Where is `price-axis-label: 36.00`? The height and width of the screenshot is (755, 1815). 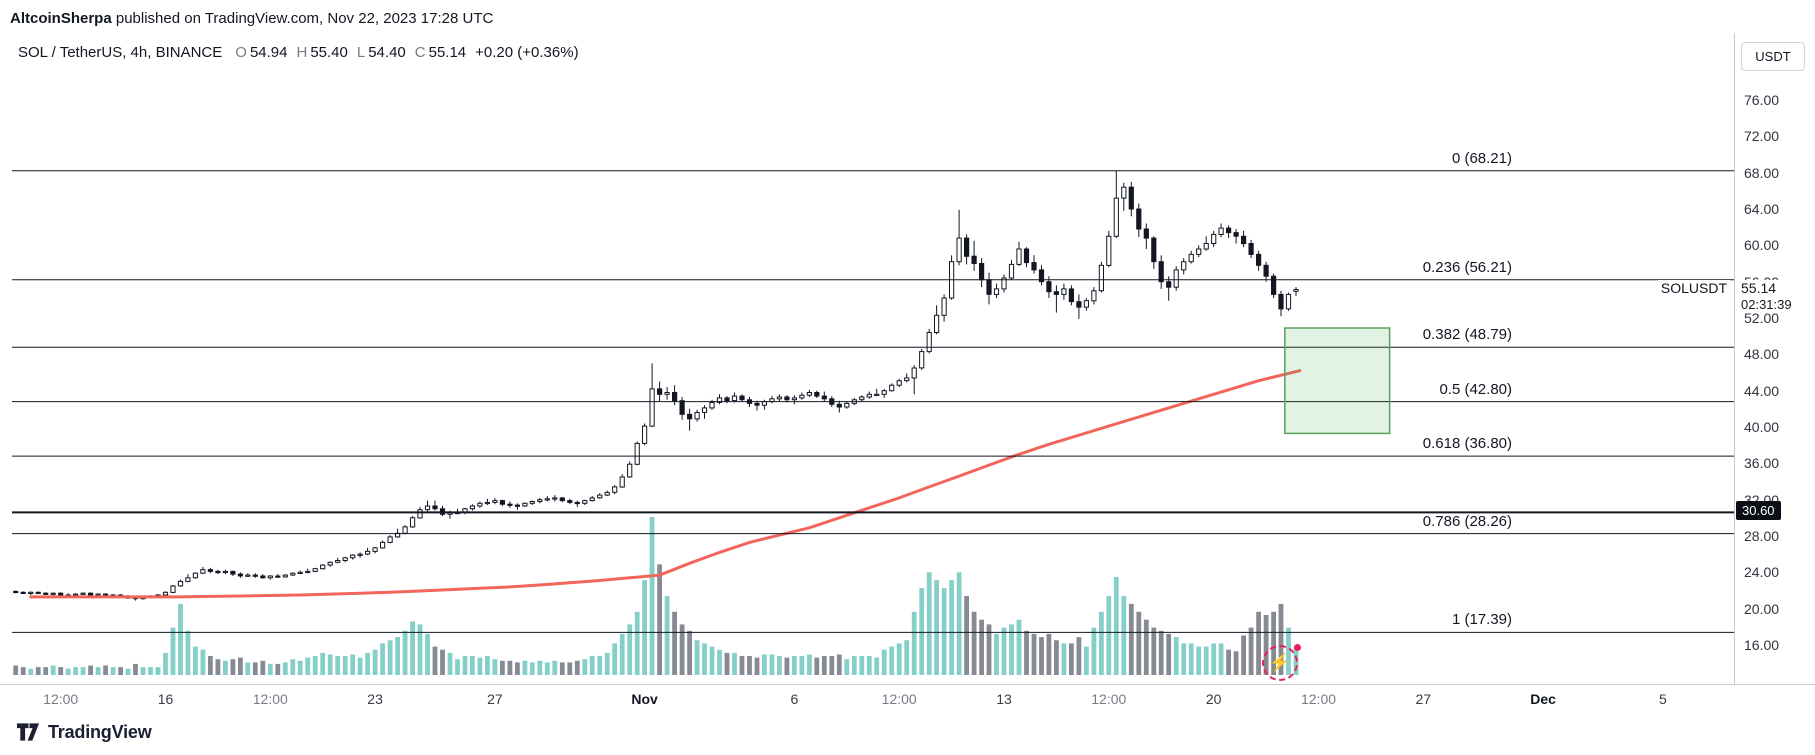 price-axis-label: 36.00 is located at coordinates (1762, 463).